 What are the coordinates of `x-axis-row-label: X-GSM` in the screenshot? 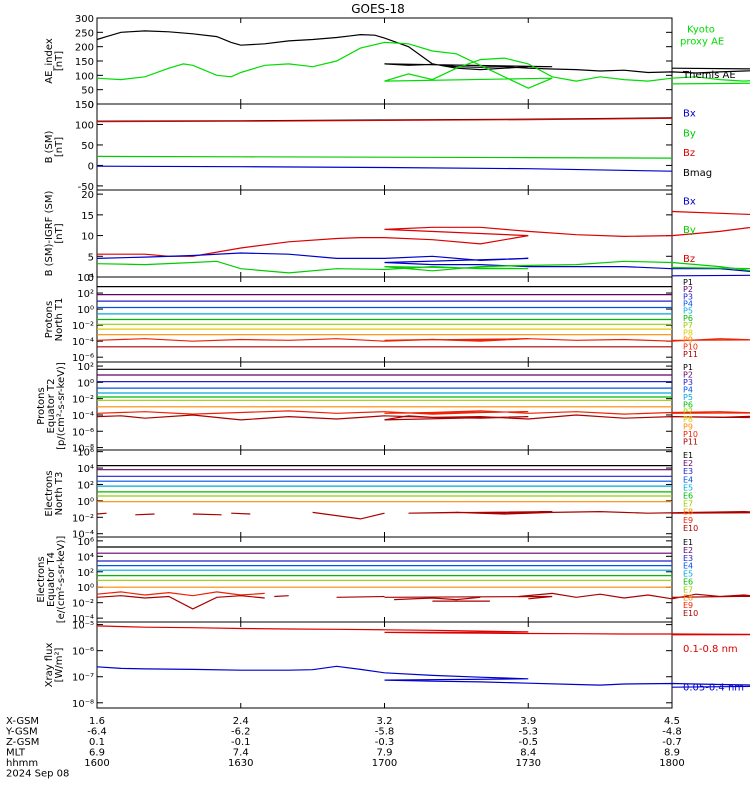 It's located at (22, 721).